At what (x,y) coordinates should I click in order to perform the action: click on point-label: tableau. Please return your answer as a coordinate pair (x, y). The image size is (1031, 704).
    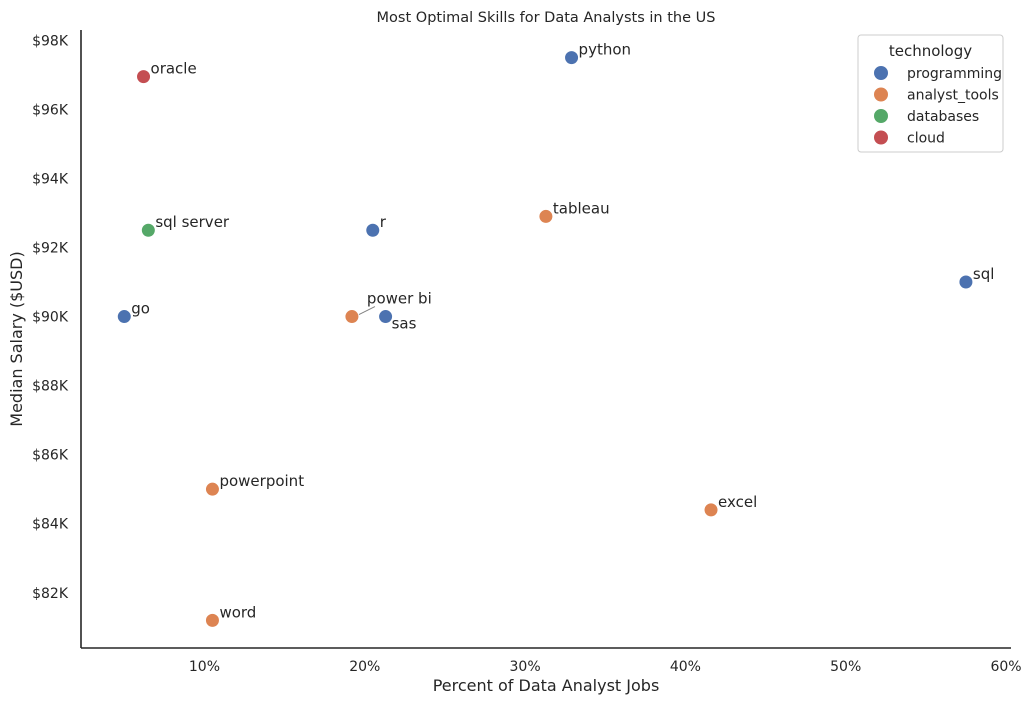
    Looking at the image, I should click on (581, 208).